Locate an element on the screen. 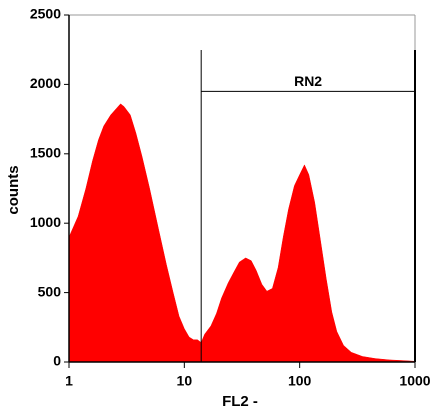 This screenshot has height=413, width=437. y-tick-label: 2500 is located at coordinates (45, 14).